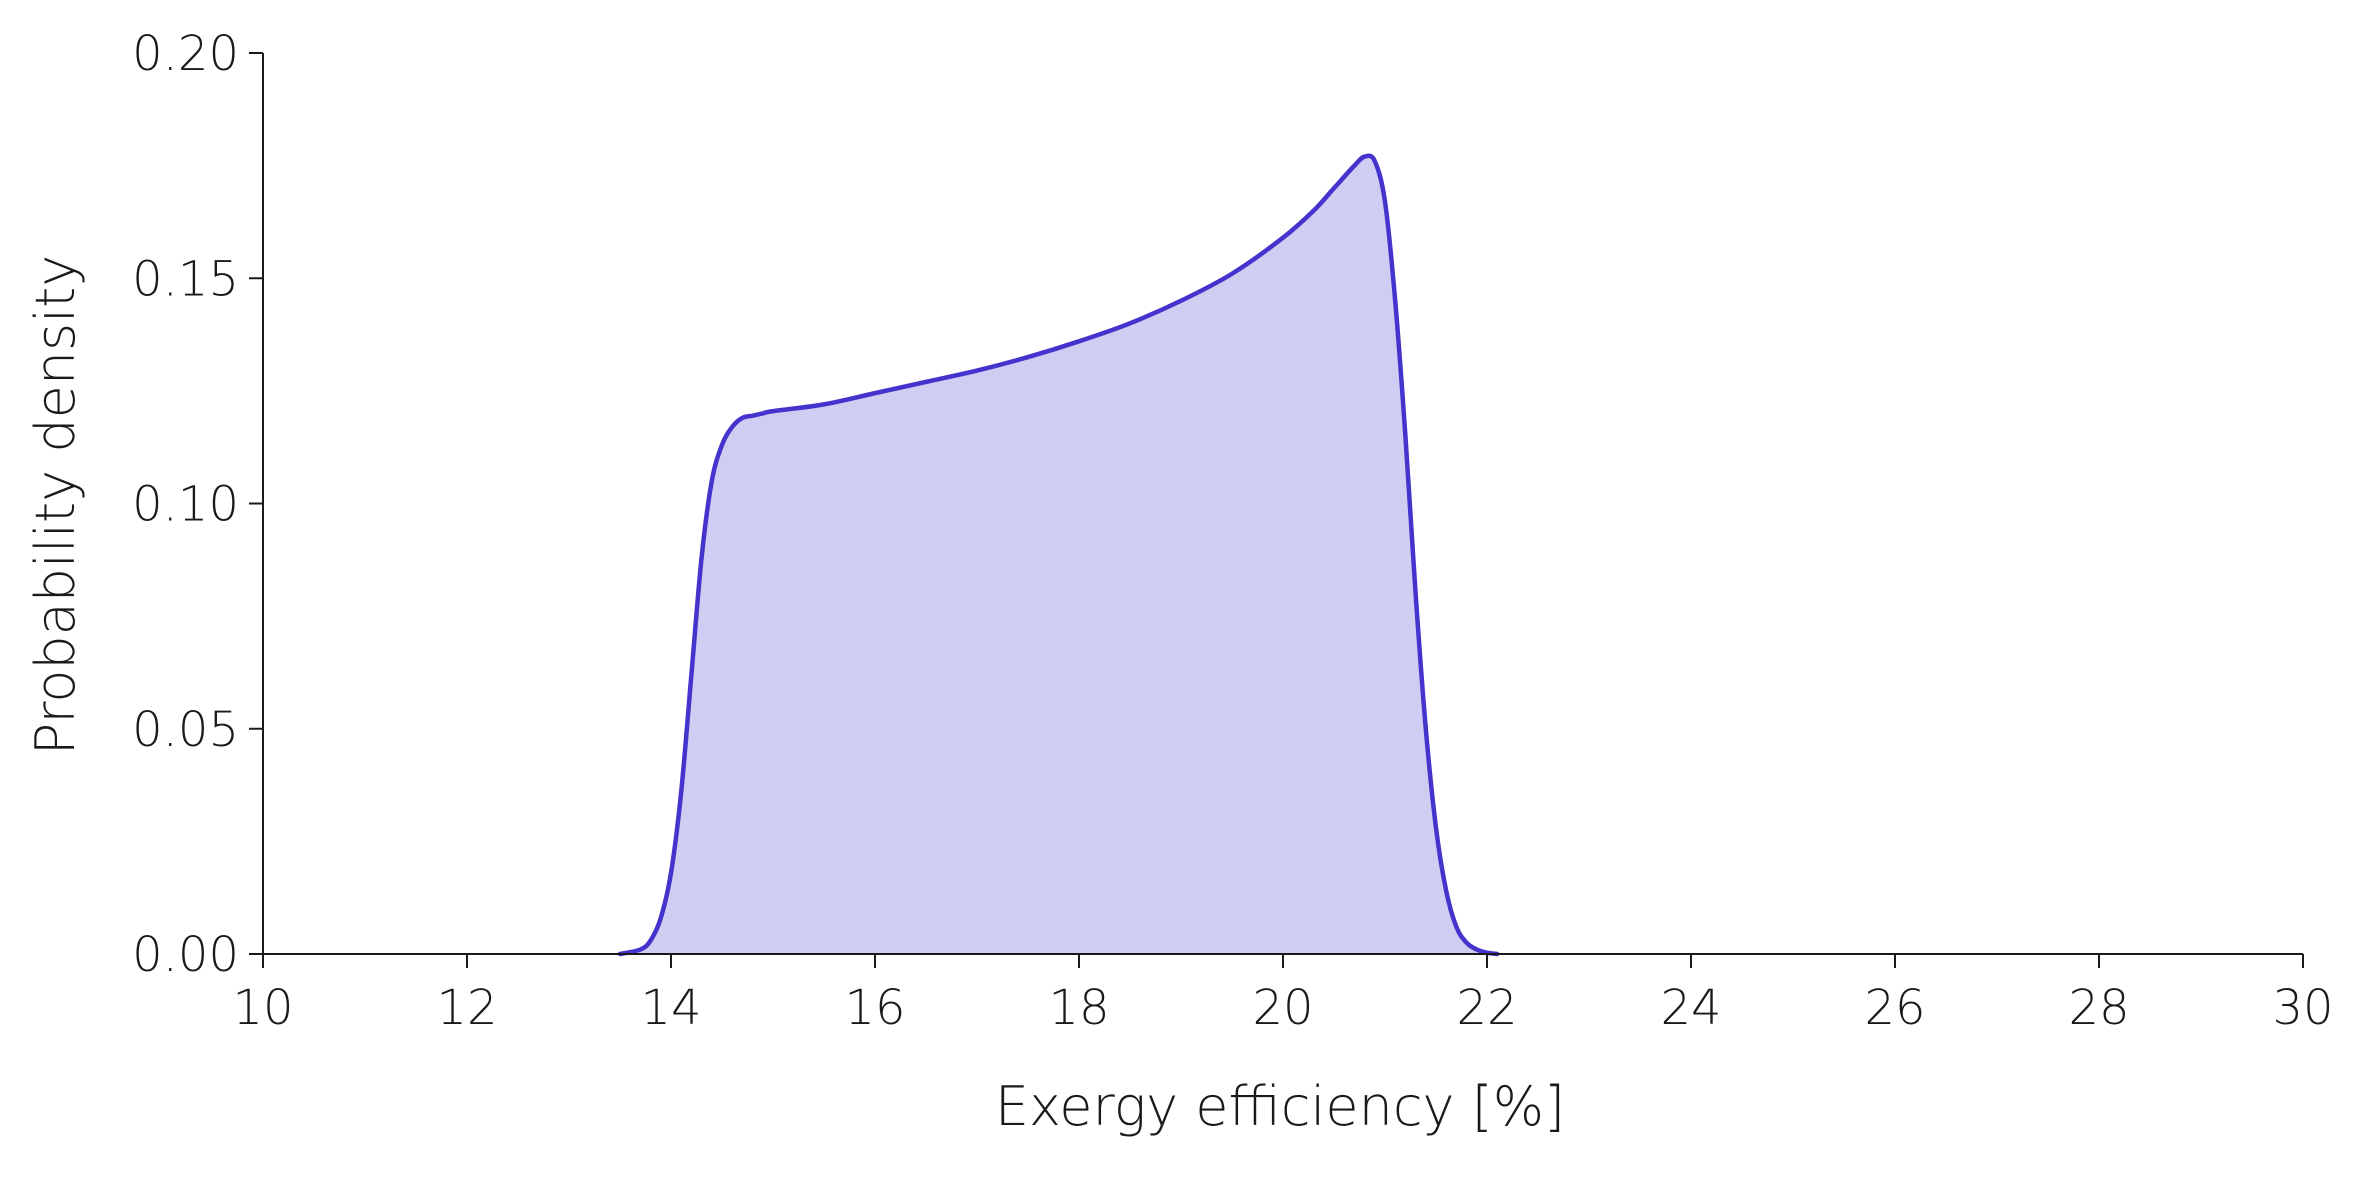 The height and width of the screenshot is (1181, 2362). Describe the element at coordinates (185, 279) in the screenshot. I see `y-tick-label: 0.15` at that location.